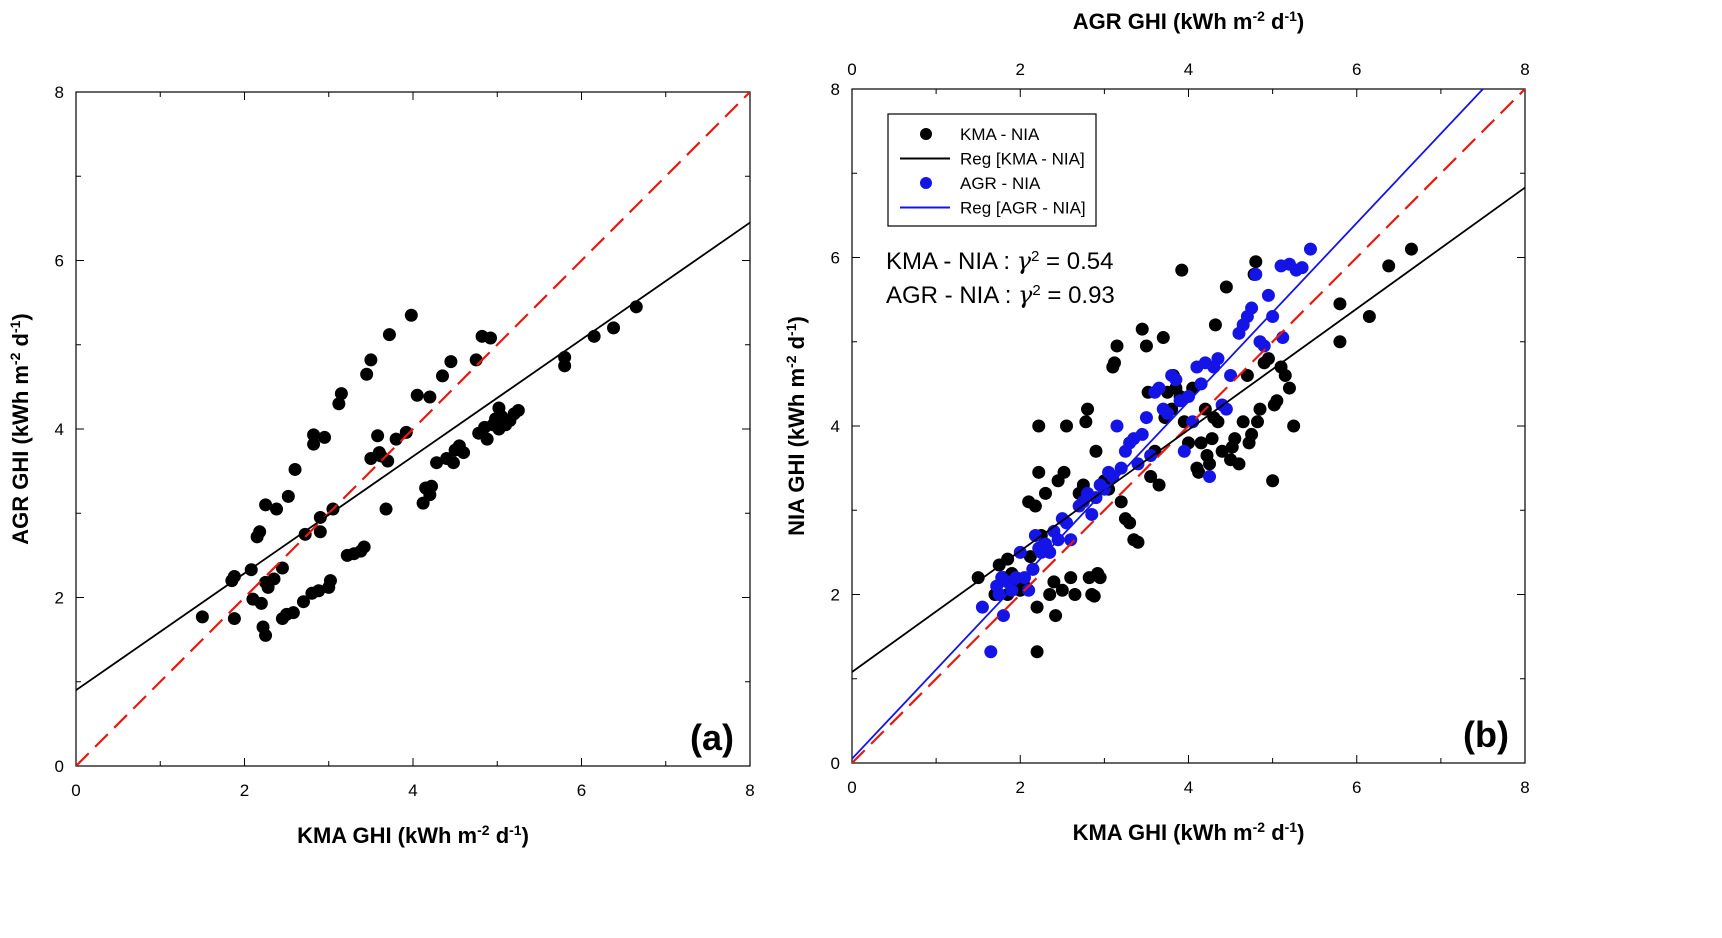 The width and height of the screenshot is (1722, 938). What do you see at coordinates (835, 426) in the screenshot?
I see `panel-b-y-tick-label: 4` at bounding box center [835, 426].